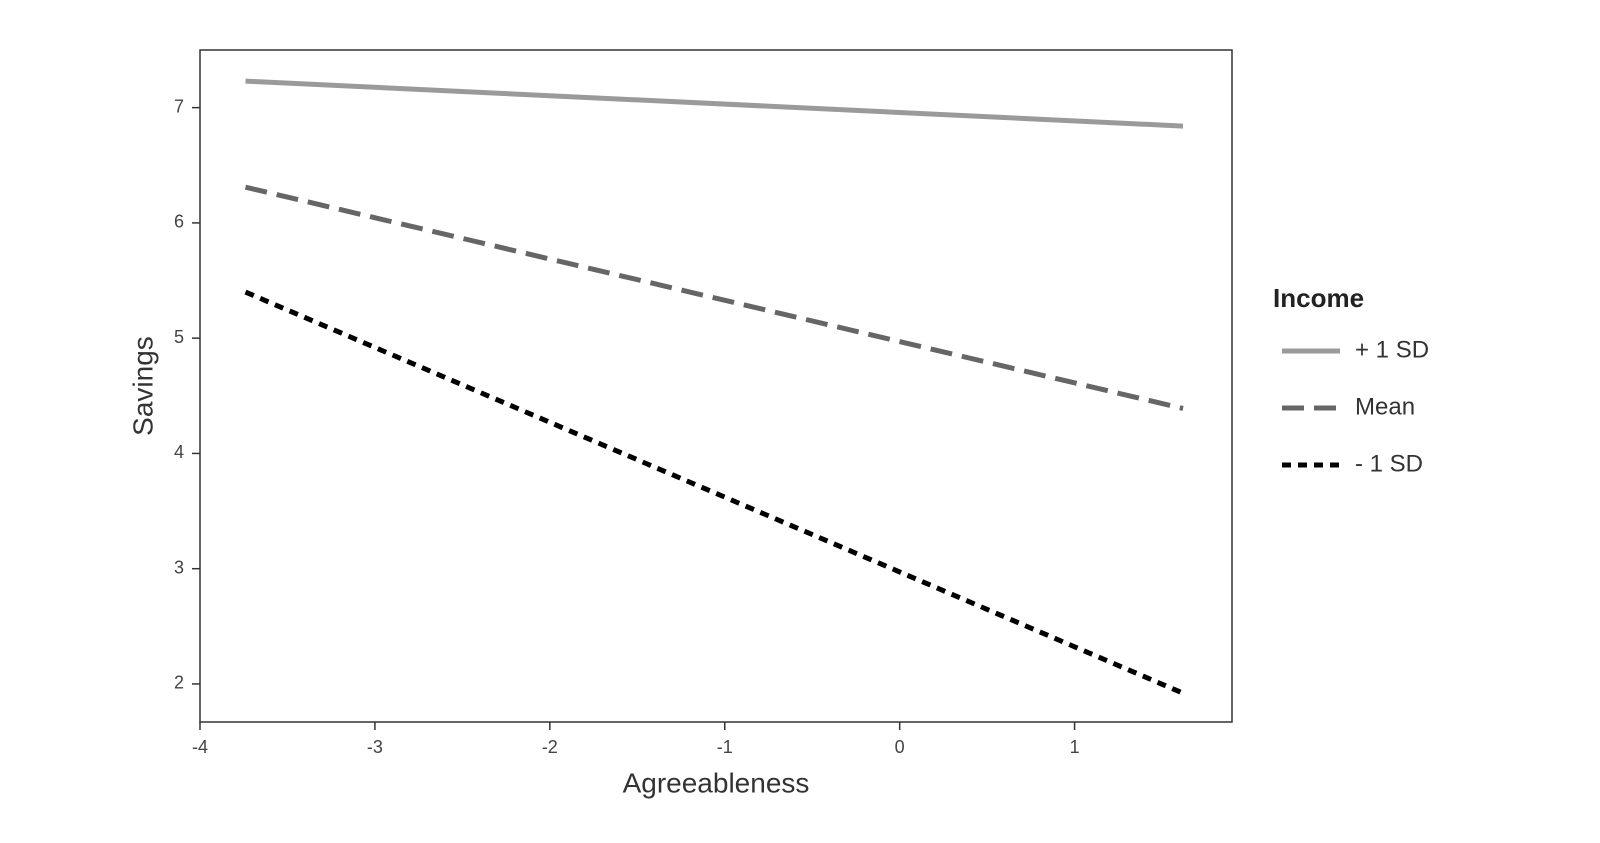 Image resolution: width=1600 pixels, height=843 pixels. I want to click on x-tick-label: -1, so click(725, 747).